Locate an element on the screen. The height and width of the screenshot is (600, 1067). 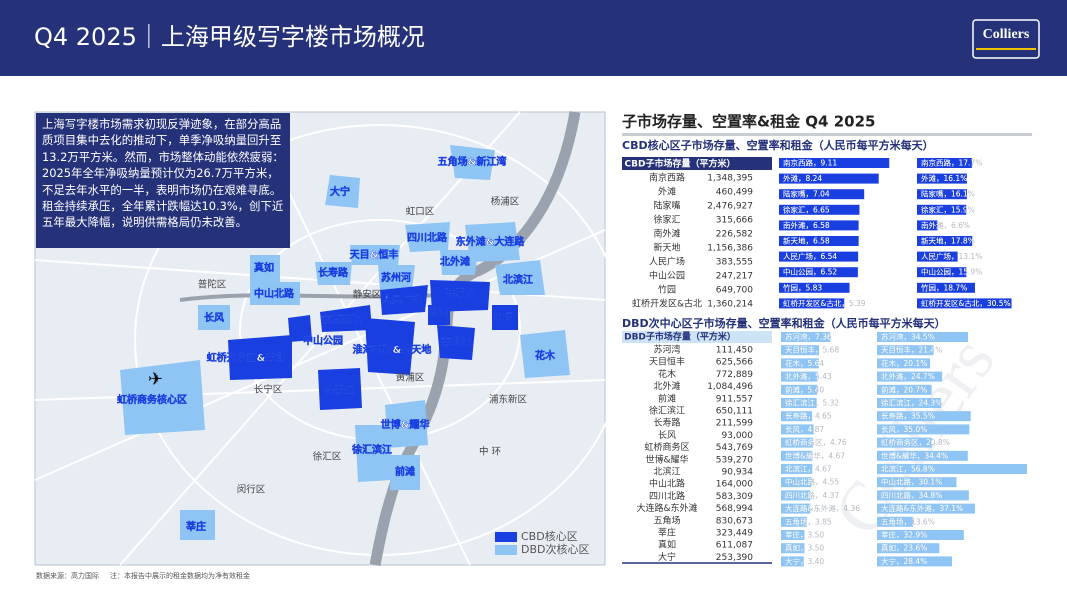
submarket-label: 苏州河 is located at coordinates (396, 277).